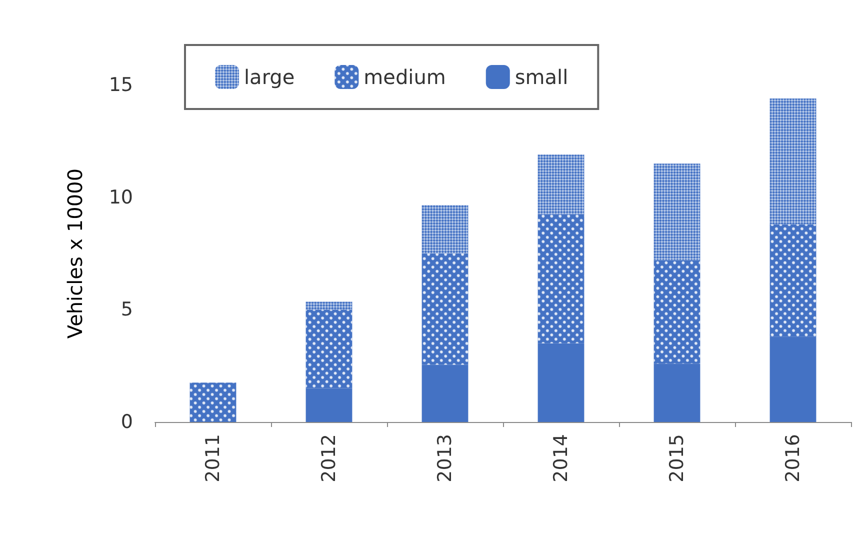 The image size is (861, 539). Describe the element at coordinates (329, 458) in the screenshot. I see `x-tick-label: 2012` at that location.